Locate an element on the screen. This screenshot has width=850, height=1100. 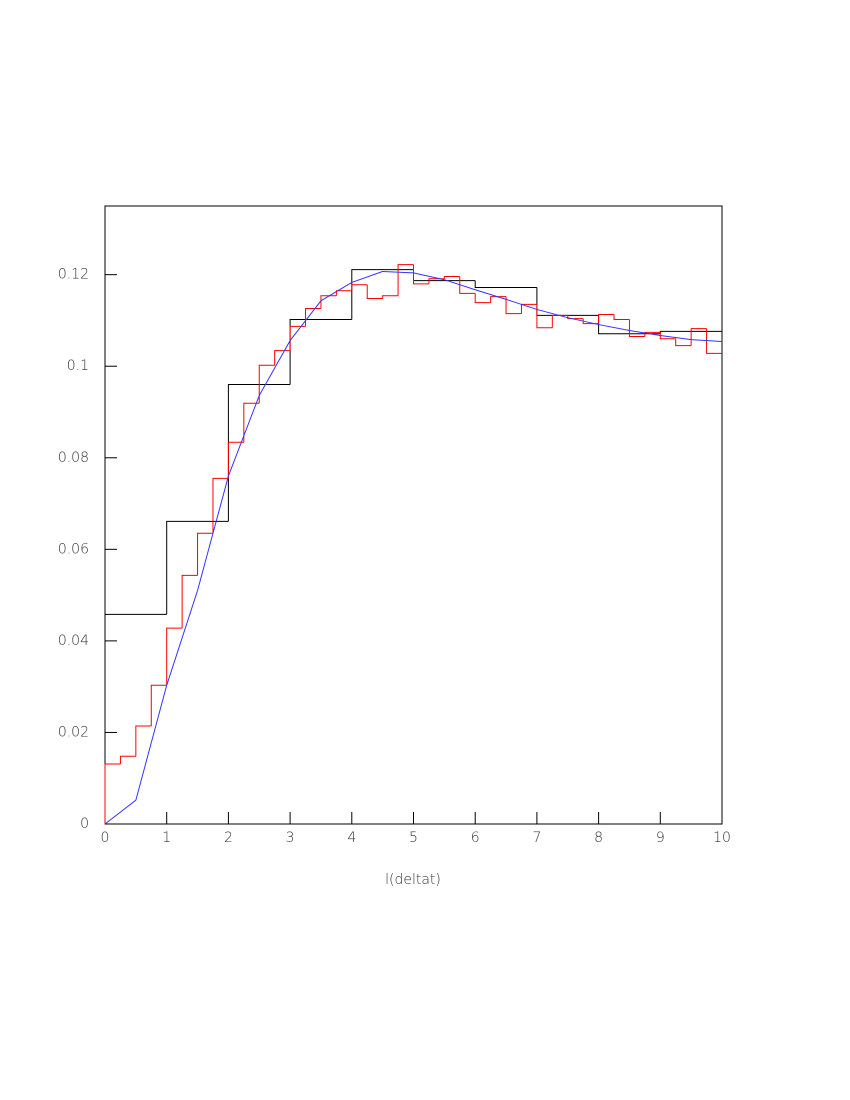
x-tick-label: 3 is located at coordinates (290, 838).